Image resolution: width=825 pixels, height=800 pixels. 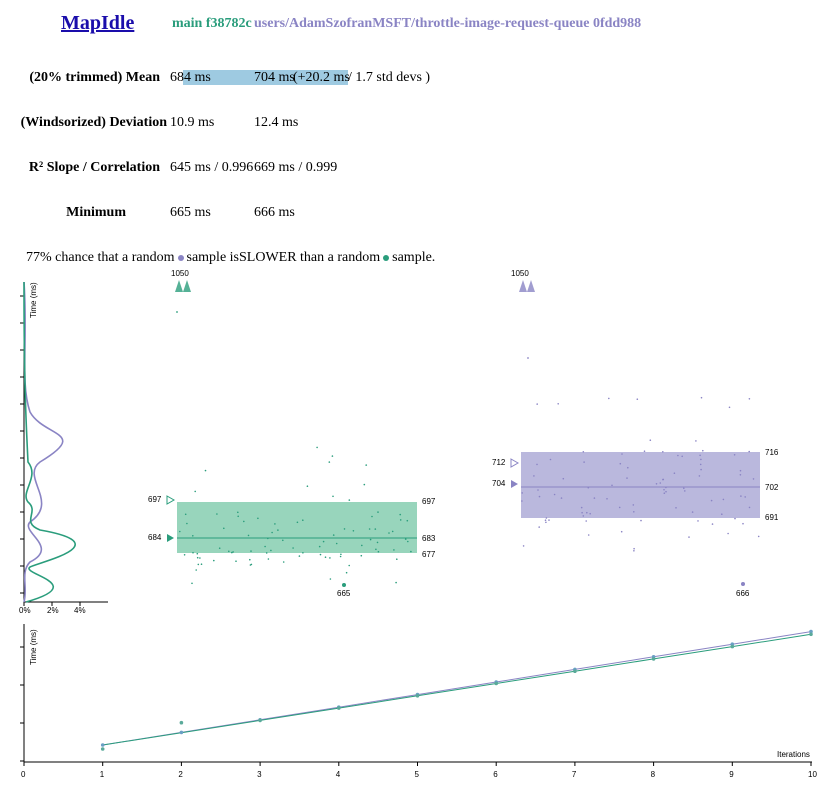 What do you see at coordinates (265, 77) in the screenshot?
I see `mean-delta-bar` at bounding box center [265, 77].